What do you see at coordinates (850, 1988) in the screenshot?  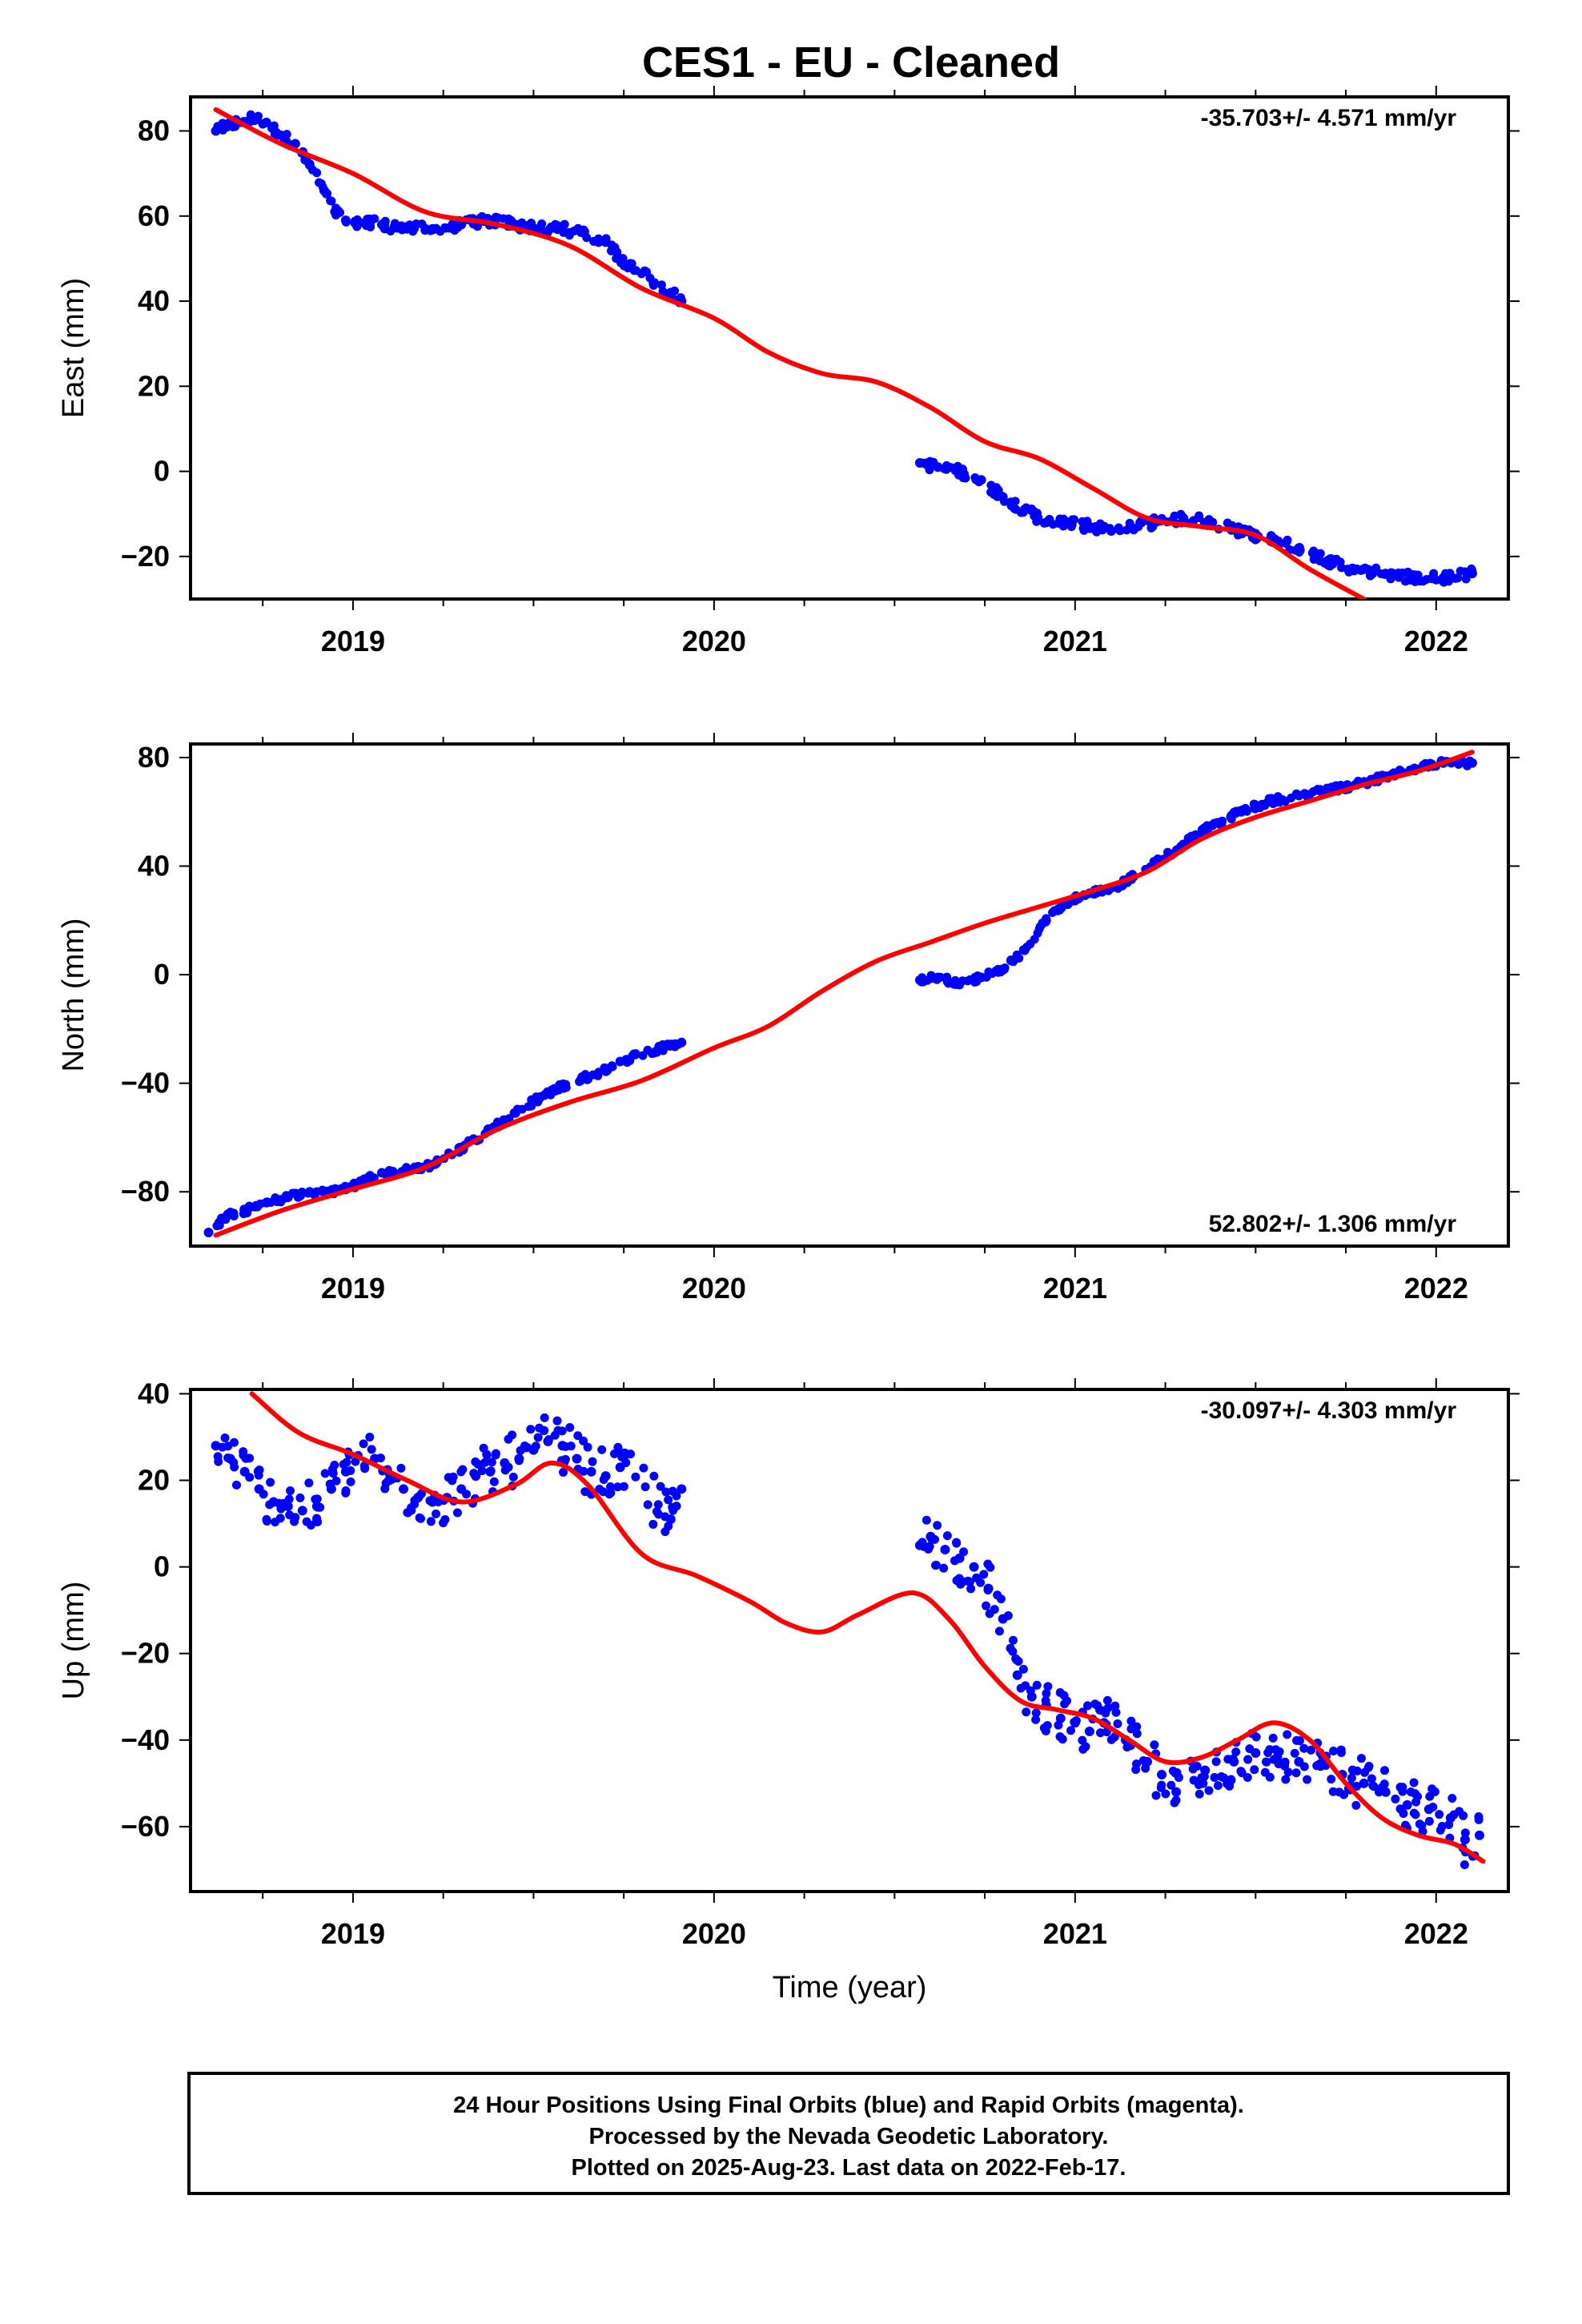 I see `x-axis-label: Time (year)` at bounding box center [850, 1988].